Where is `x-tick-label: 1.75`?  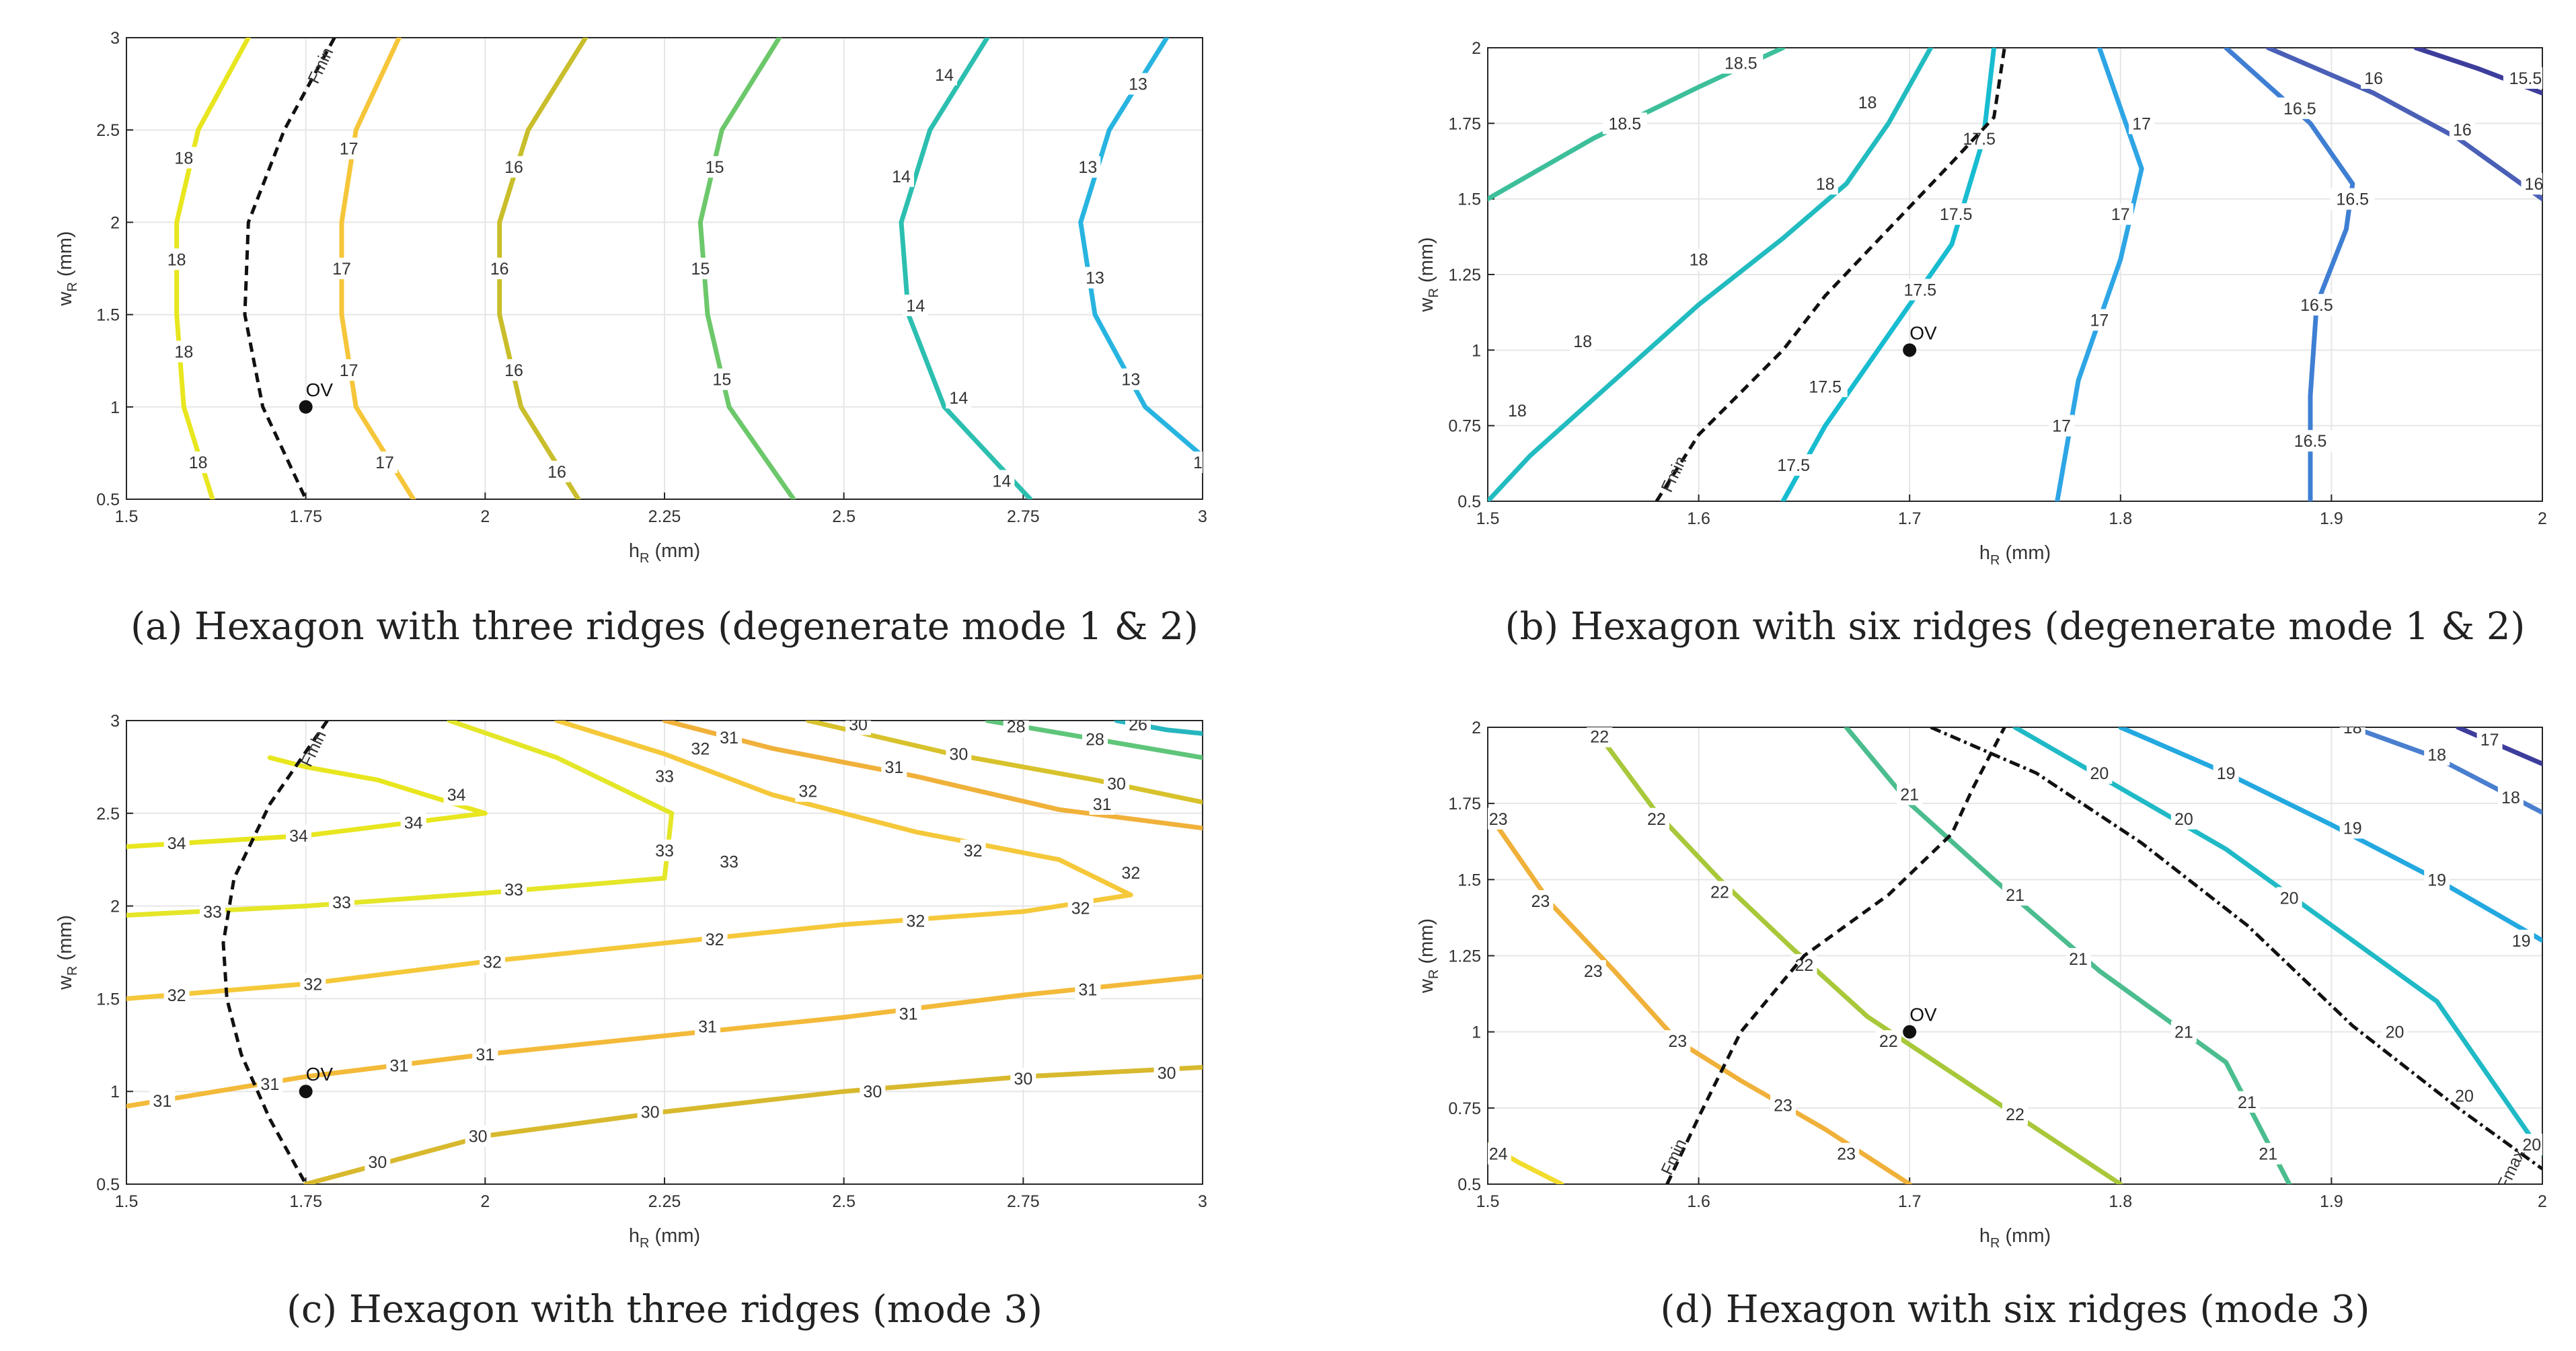 x-tick-label: 1.75 is located at coordinates (305, 516).